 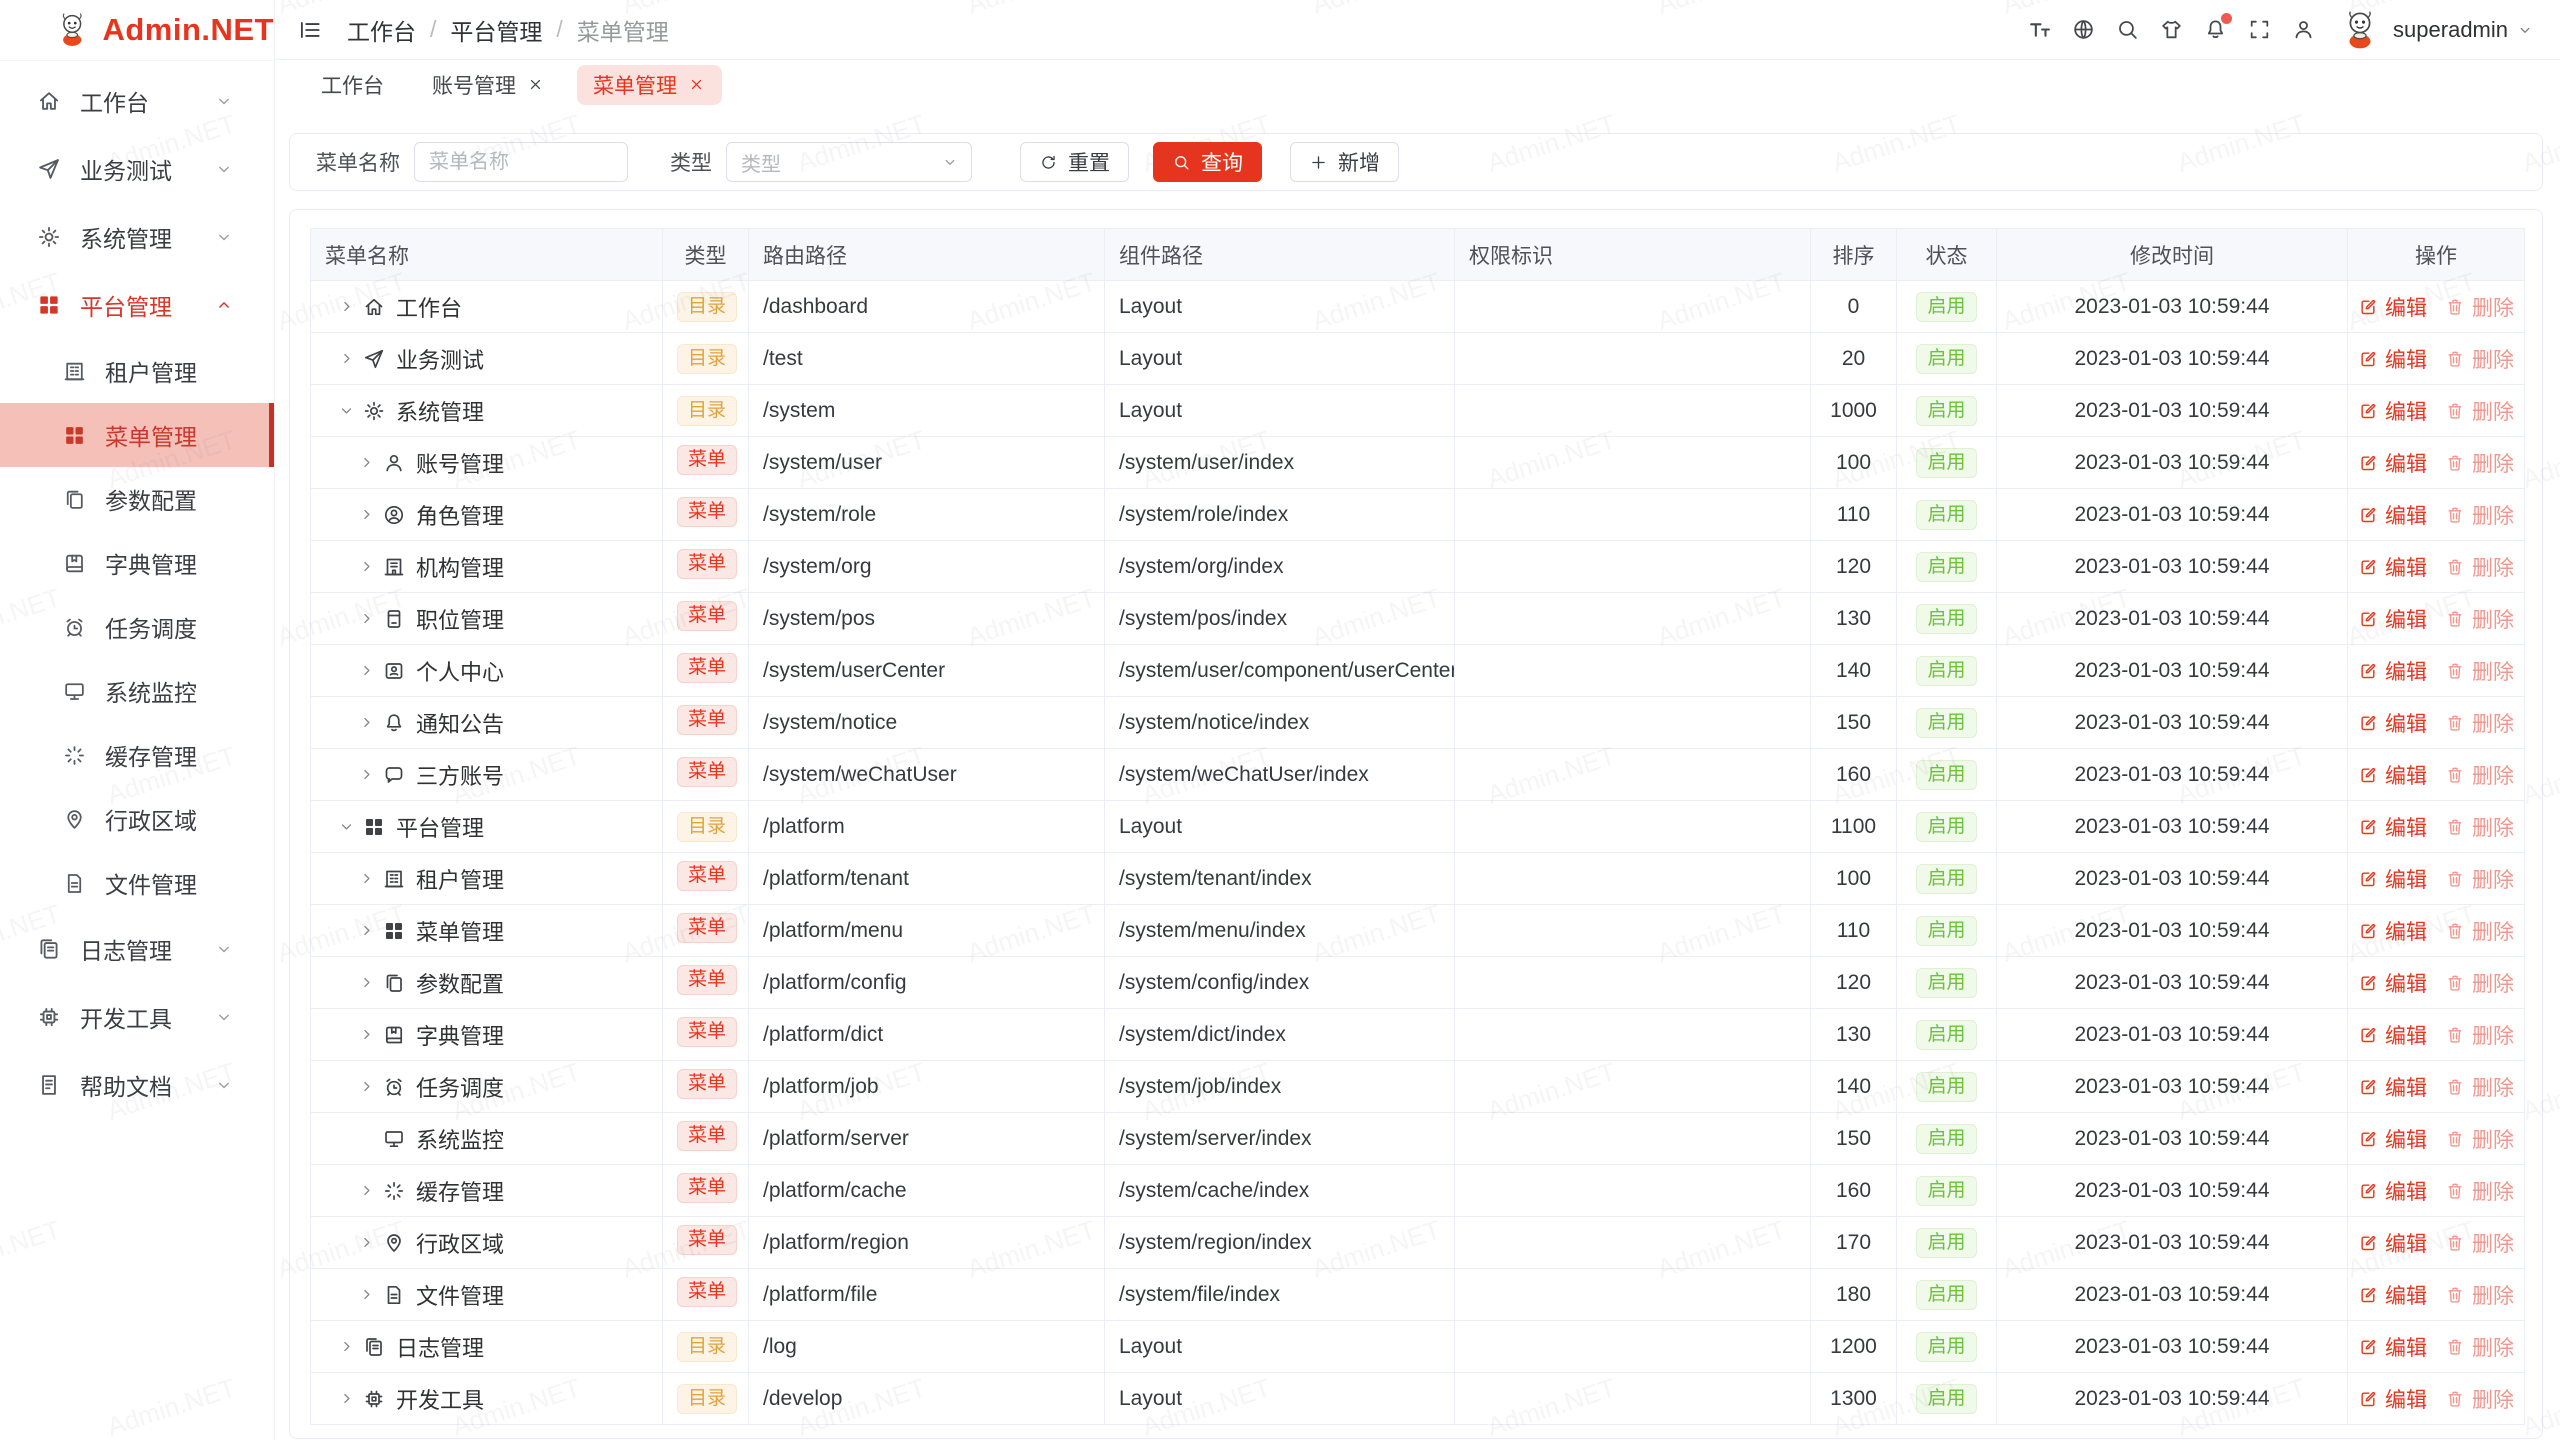 I want to click on theme-icon, so click(x=2171, y=30).